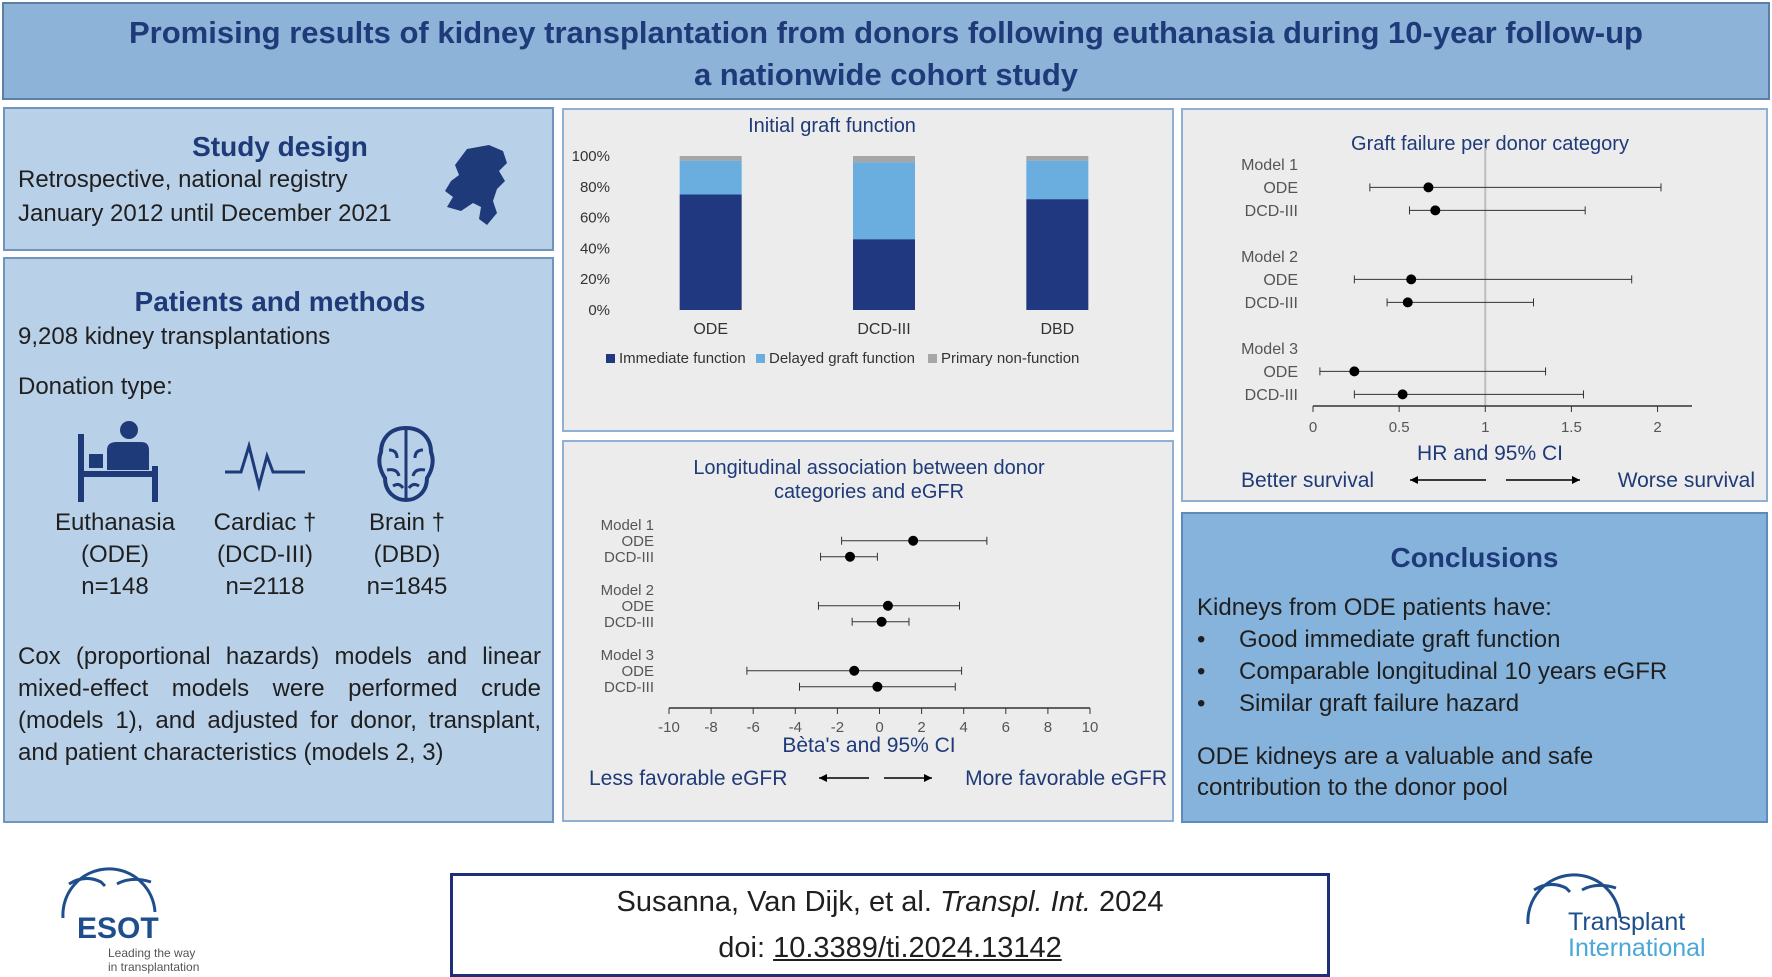 Image resolution: width=1772 pixels, height=977 pixels. I want to click on x-tick-label: -10, so click(669, 727).